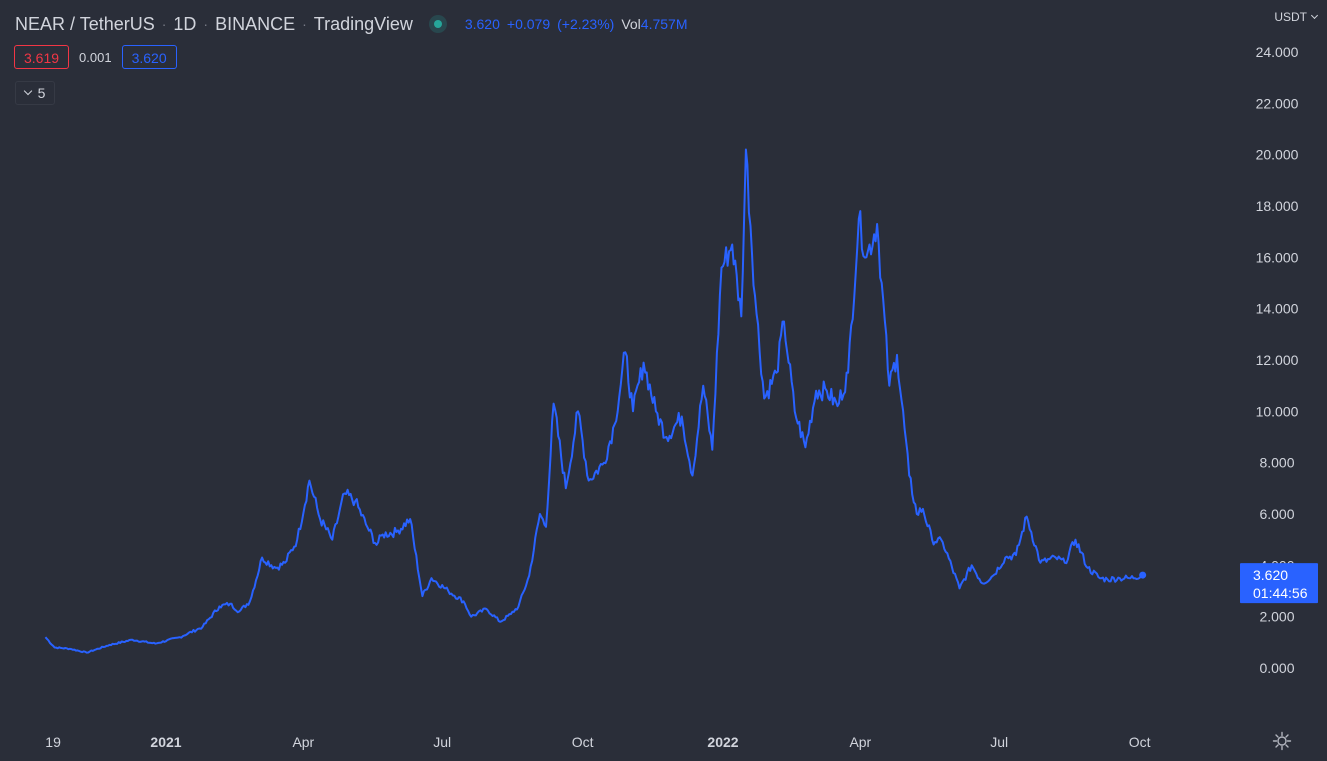  What do you see at coordinates (1277, 103) in the screenshot?
I see `y-tick-label: 22.000` at bounding box center [1277, 103].